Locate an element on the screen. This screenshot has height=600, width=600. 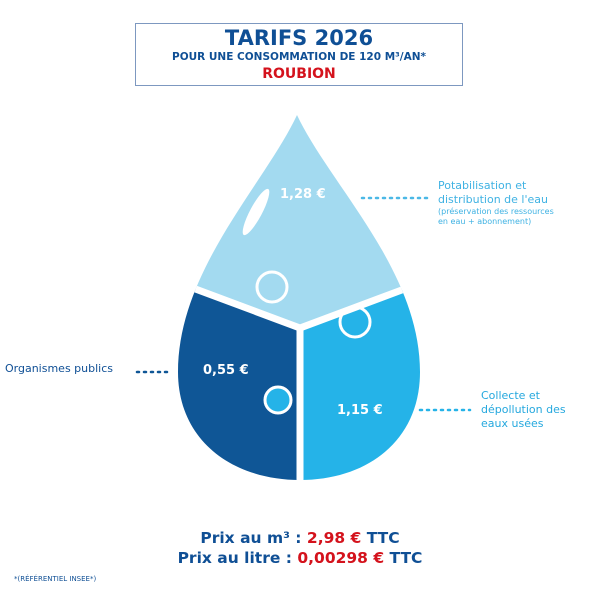
price-per-litre: Prix au litre : 0,00298 € TTC is located at coordinates (300, 558).